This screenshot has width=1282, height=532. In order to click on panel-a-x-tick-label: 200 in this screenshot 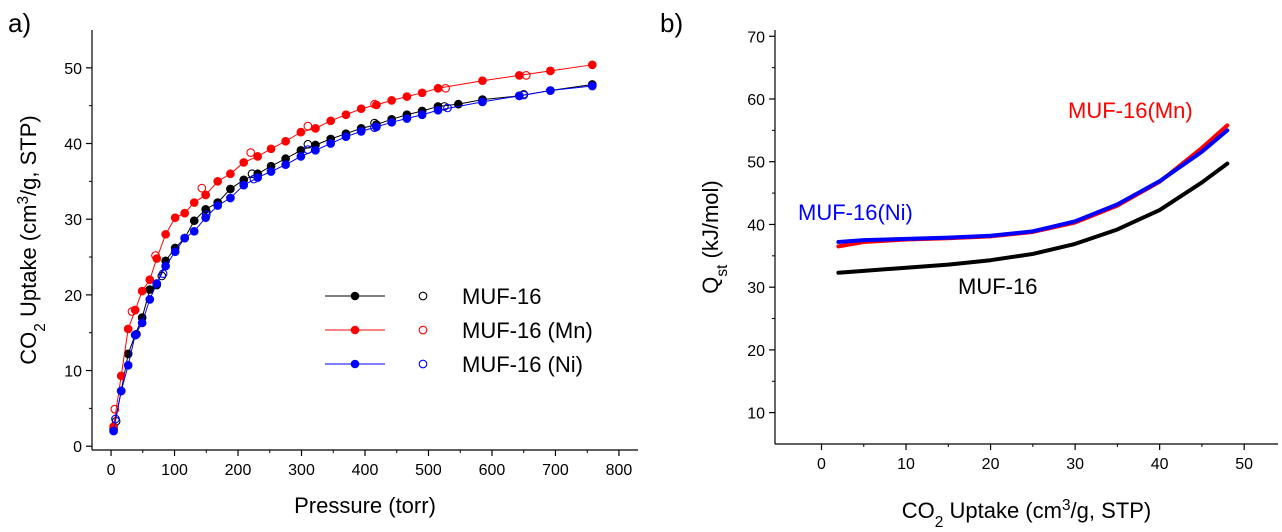, I will do `click(238, 470)`.